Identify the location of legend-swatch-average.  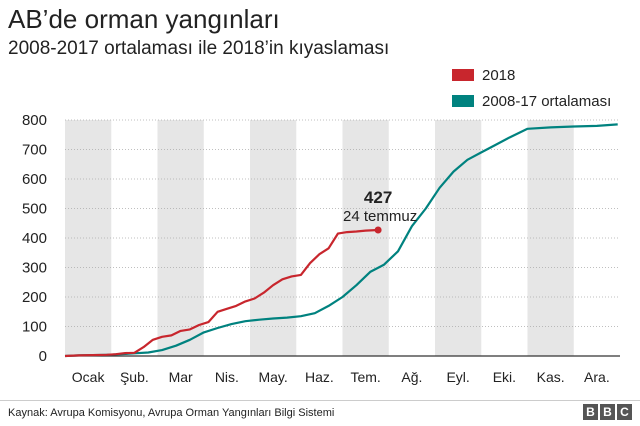
(463, 101).